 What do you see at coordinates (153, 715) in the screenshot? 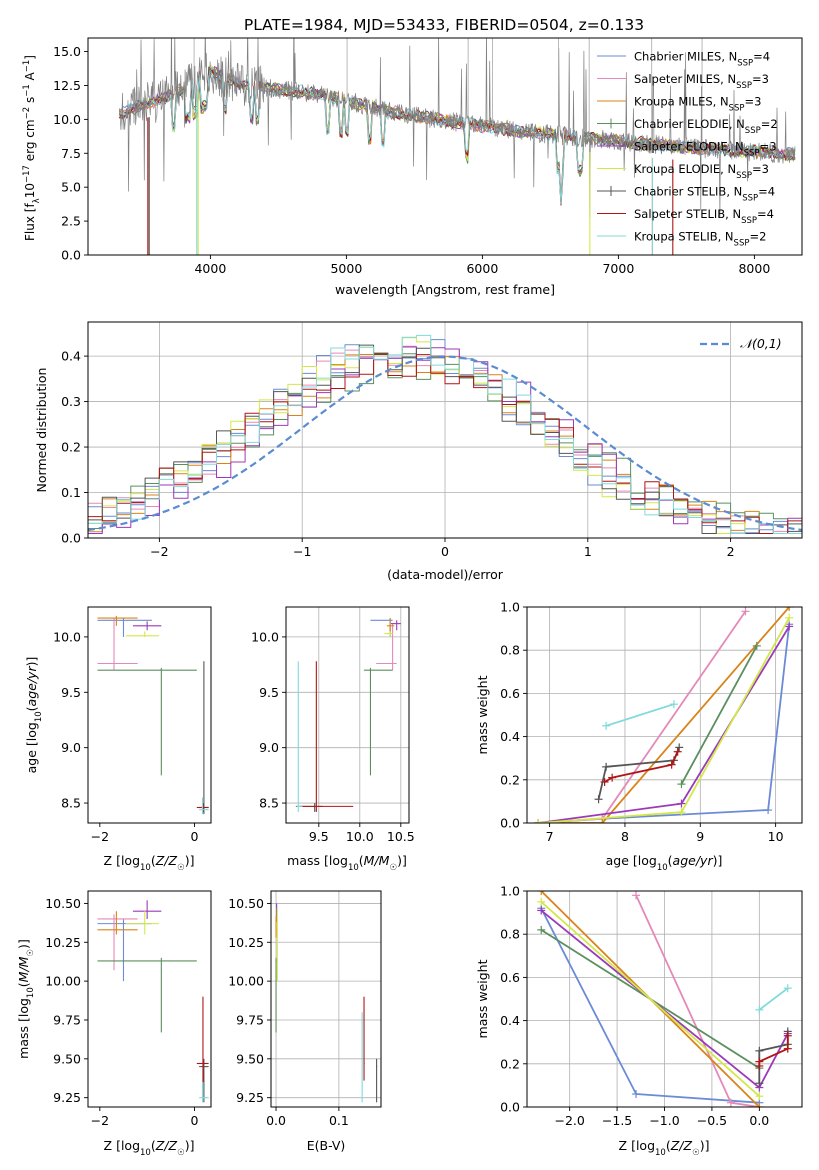
I see `plot-area-age_vs_Z` at bounding box center [153, 715].